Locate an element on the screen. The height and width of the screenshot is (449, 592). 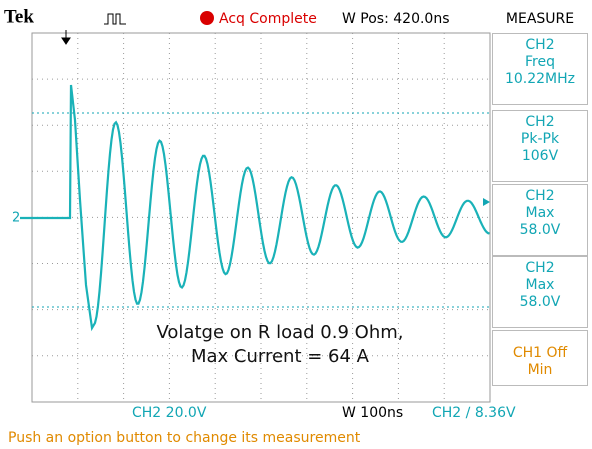
measurement-name: Pk-Pk is located at coordinates (540, 139).